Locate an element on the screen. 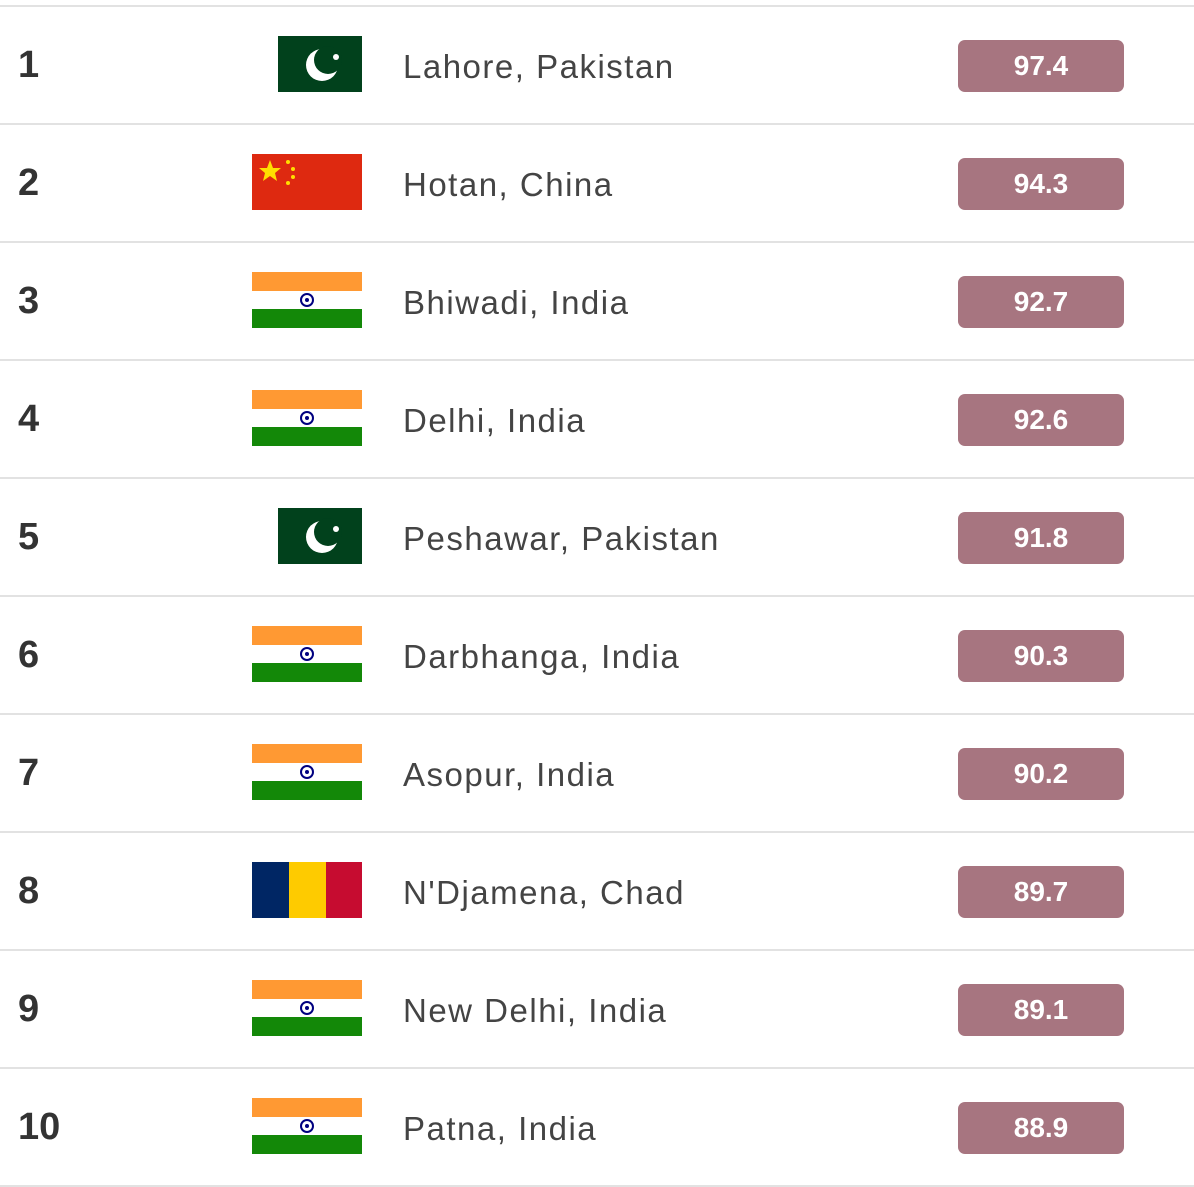  score-badge: 90.3 is located at coordinates (1041, 656).